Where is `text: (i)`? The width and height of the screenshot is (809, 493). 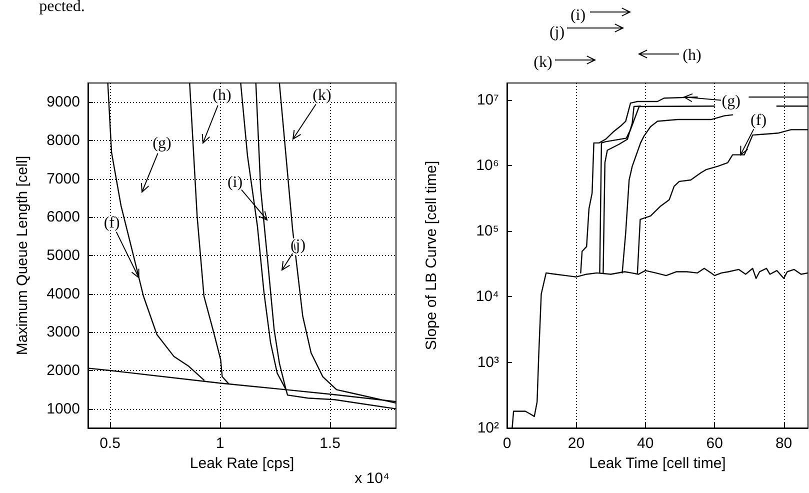
text: (i) is located at coordinates (578, 15).